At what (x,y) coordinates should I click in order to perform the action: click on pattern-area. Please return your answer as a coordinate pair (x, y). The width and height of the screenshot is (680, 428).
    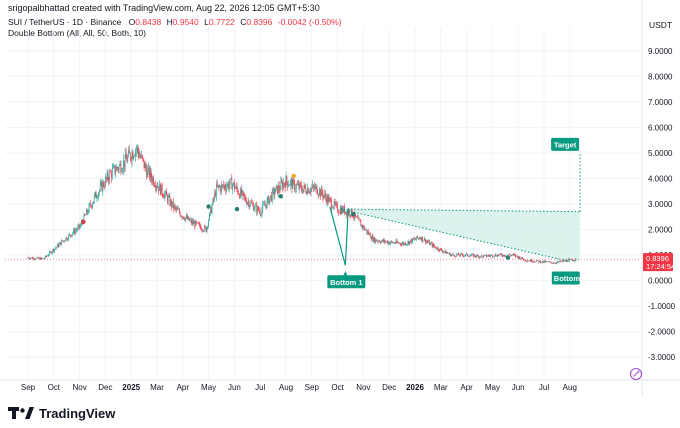
    Looking at the image, I should click on (460, 235).